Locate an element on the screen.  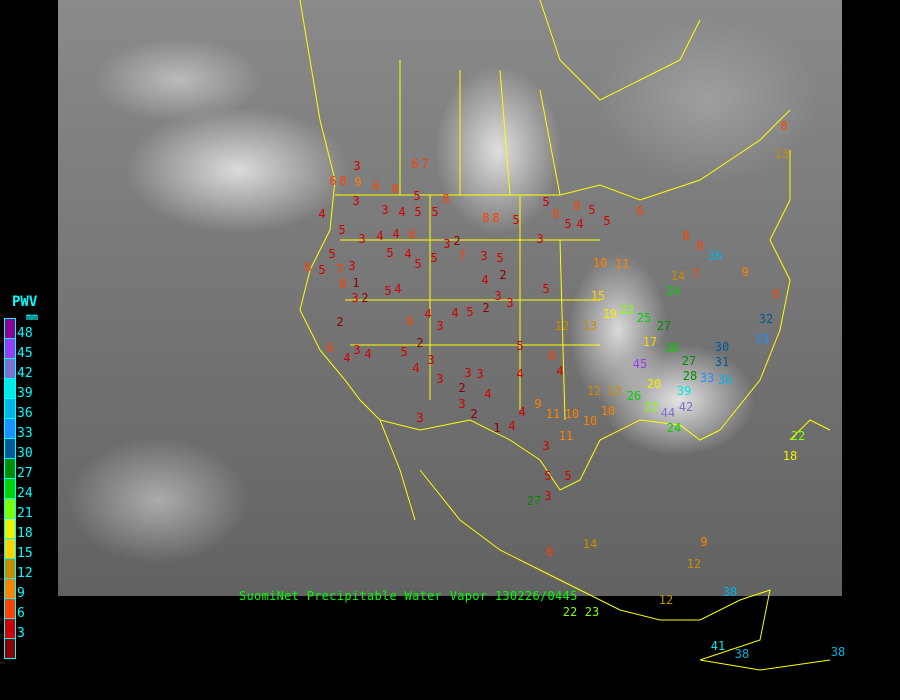
station-pwv-value: 27 is located at coordinates (664, 326).